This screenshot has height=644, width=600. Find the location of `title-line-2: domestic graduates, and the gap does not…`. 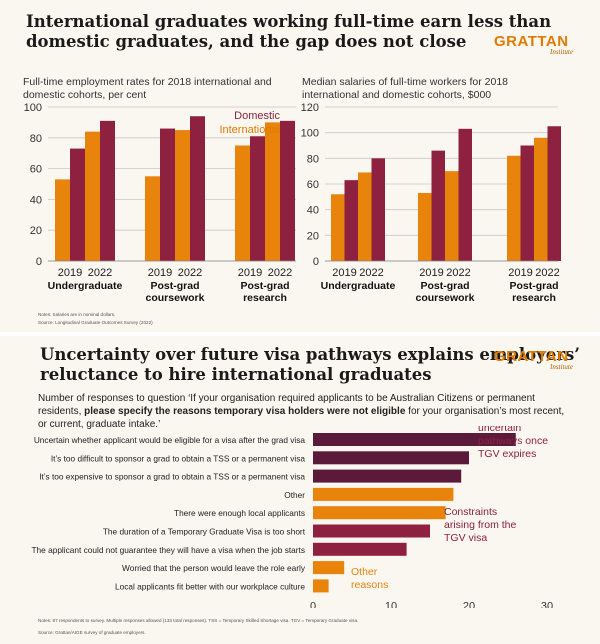

title-line-2: domestic graduates, and the gap does not… is located at coordinates (246, 41).